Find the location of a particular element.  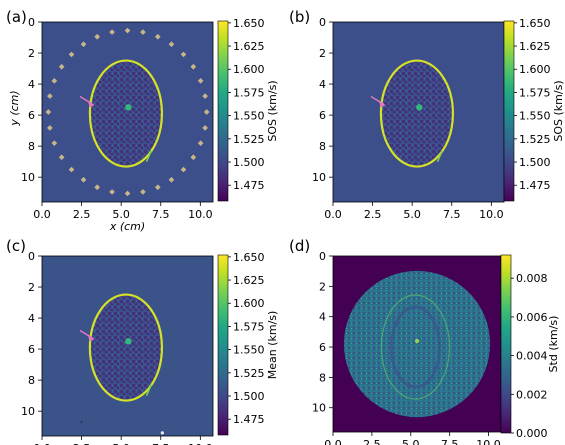

colorbar-tick-label: 0.004 is located at coordinates (532, 356).